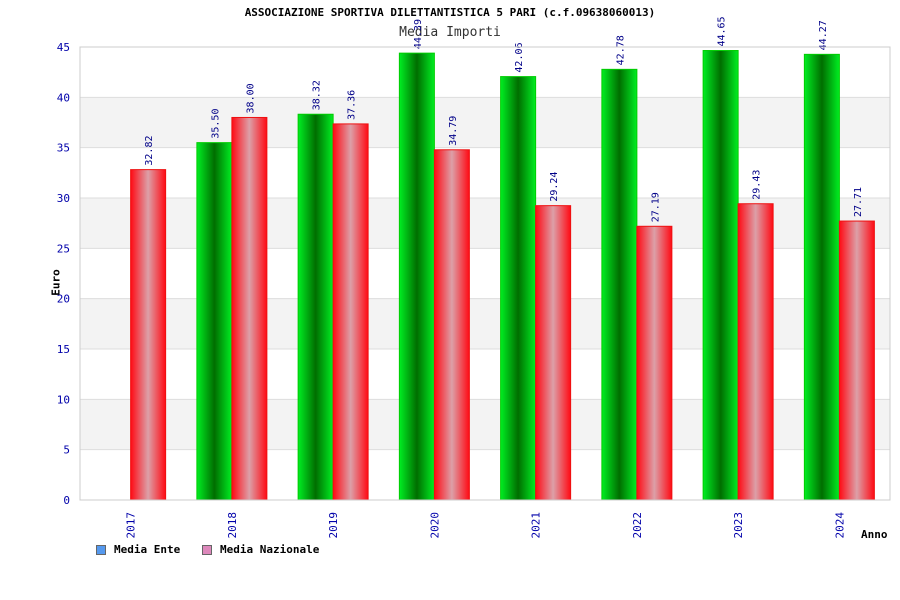 The height and width of the screenshot is (600, 900). What do you see at coordinates (722, 31) in the screenshot?
I see `data-label: 44.65` at bounding box center [722, 31].